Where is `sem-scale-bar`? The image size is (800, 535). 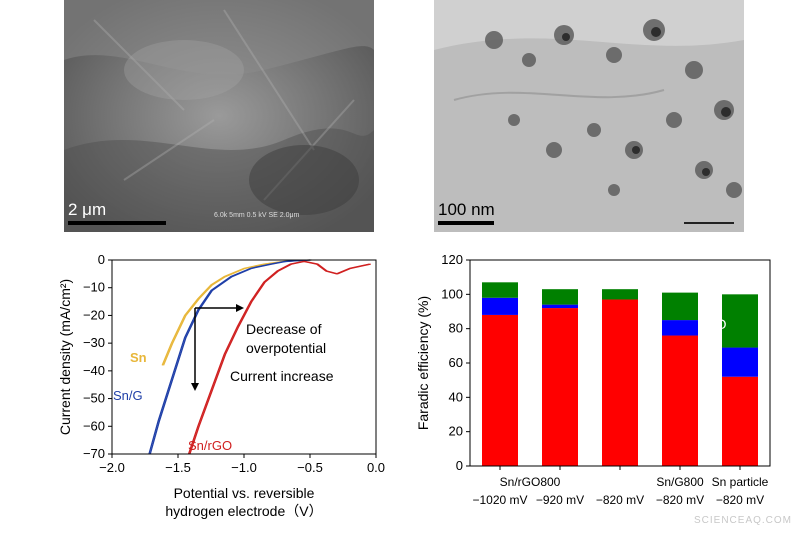
sem-scale-bar is located at coordinates (117, 223).